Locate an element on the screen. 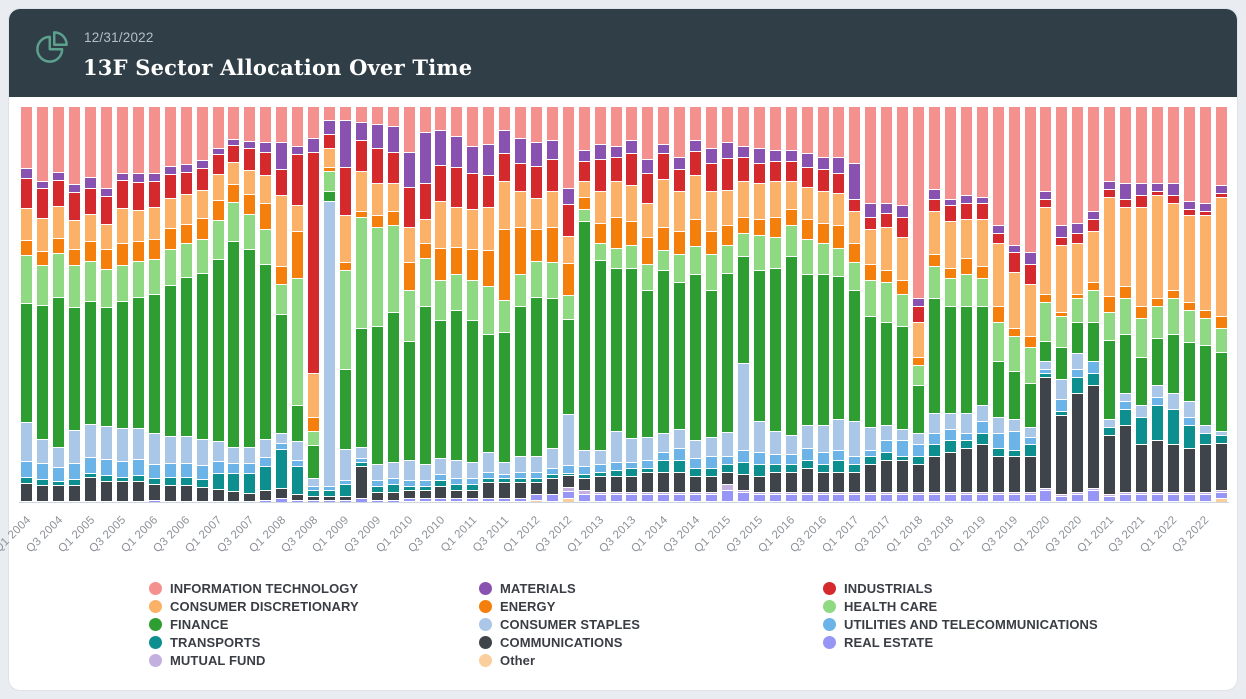 The width and height of the screenshot is (1246, 699). bar-q2-2005 is located at coordinates (107, 304).